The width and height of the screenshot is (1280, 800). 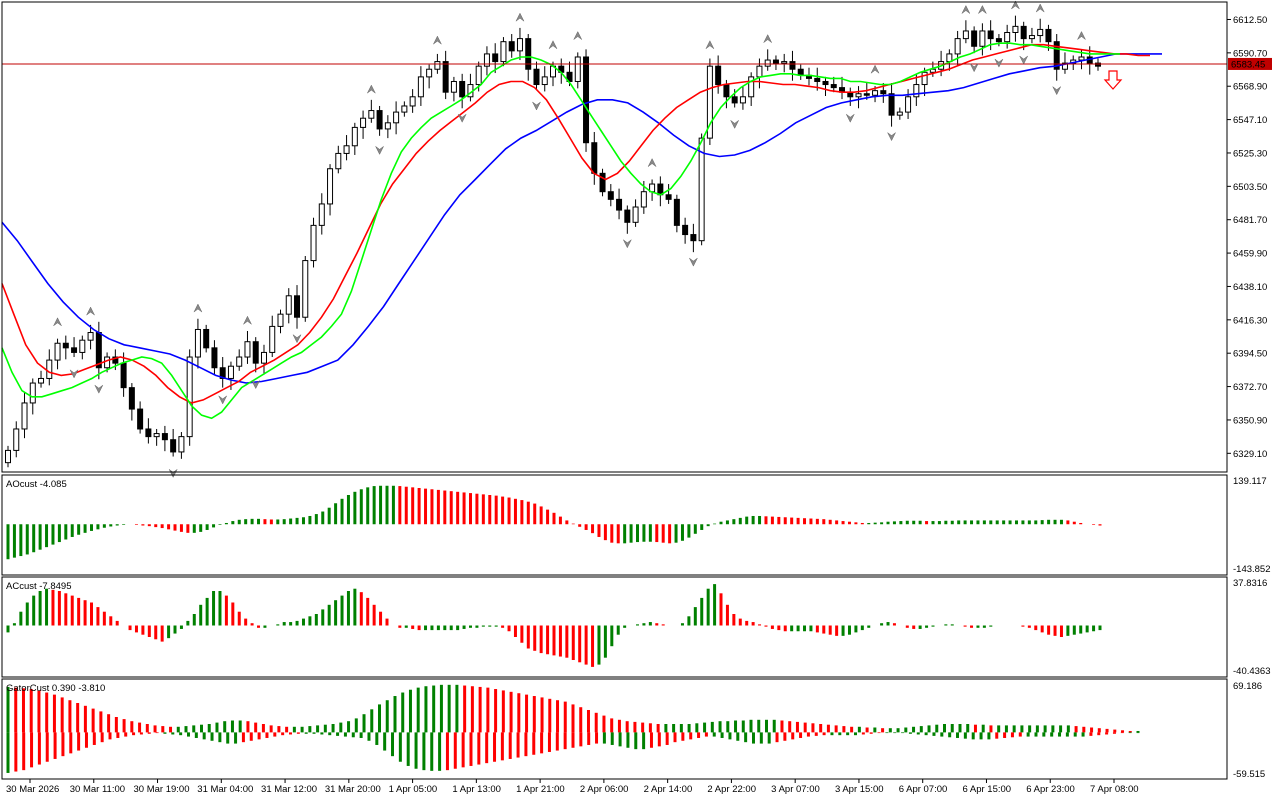 I want to click on ao-indicator-label: AOcust -4.085, so click(x=36, y=484).